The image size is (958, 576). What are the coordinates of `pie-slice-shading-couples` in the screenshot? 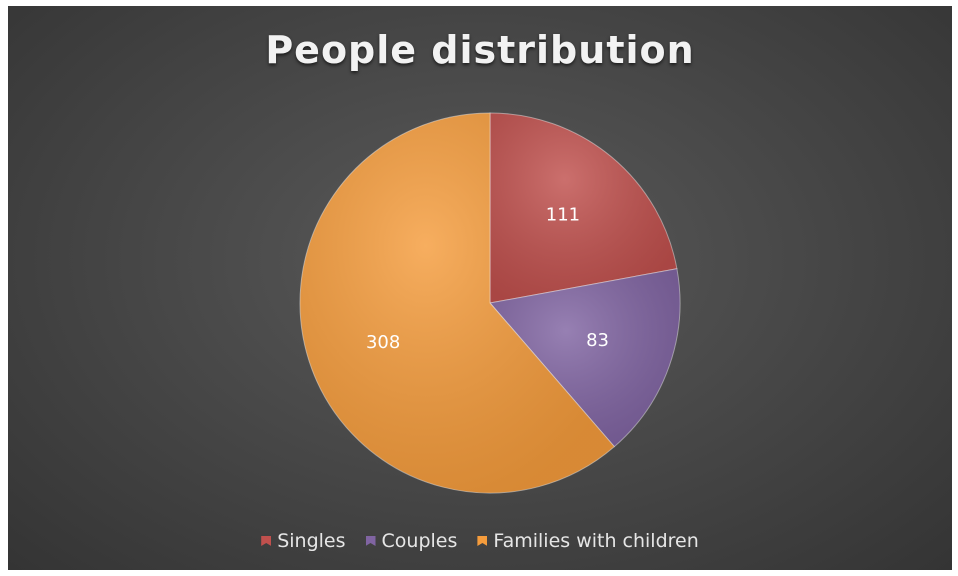 It's located at (585, 357).